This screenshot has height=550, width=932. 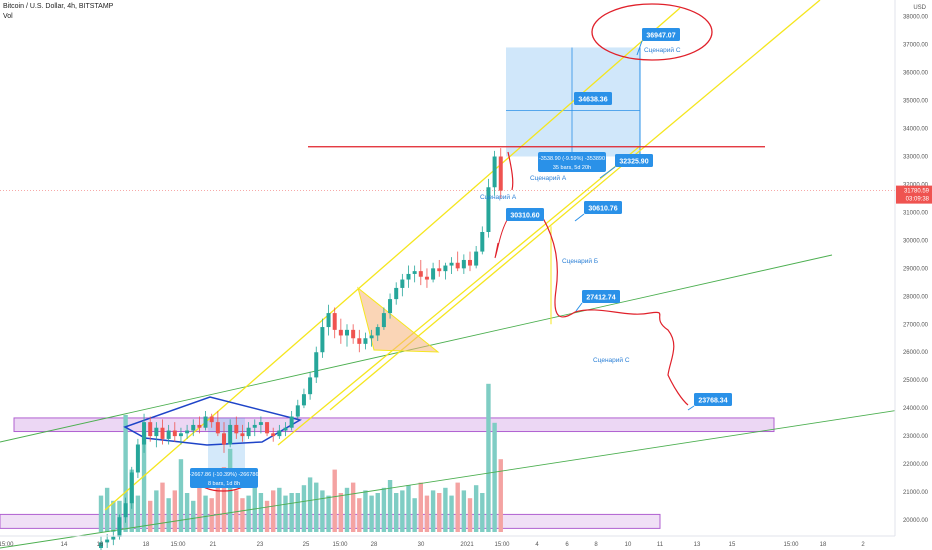 I want to click on measure-label-small: -2667.86 (-10.39%) -266786 8 bars, 1d 8h, so click(x=224, y=478).